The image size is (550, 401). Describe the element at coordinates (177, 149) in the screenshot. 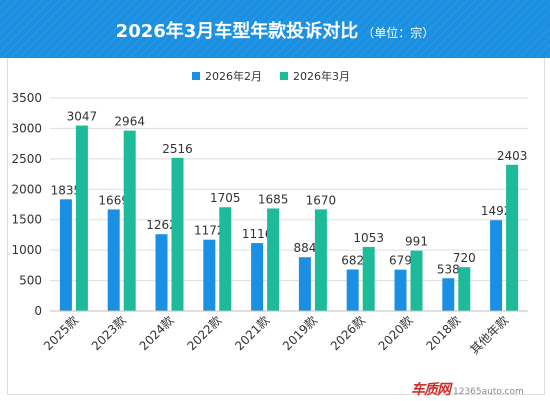

I see `data-label: 2516` at that location.